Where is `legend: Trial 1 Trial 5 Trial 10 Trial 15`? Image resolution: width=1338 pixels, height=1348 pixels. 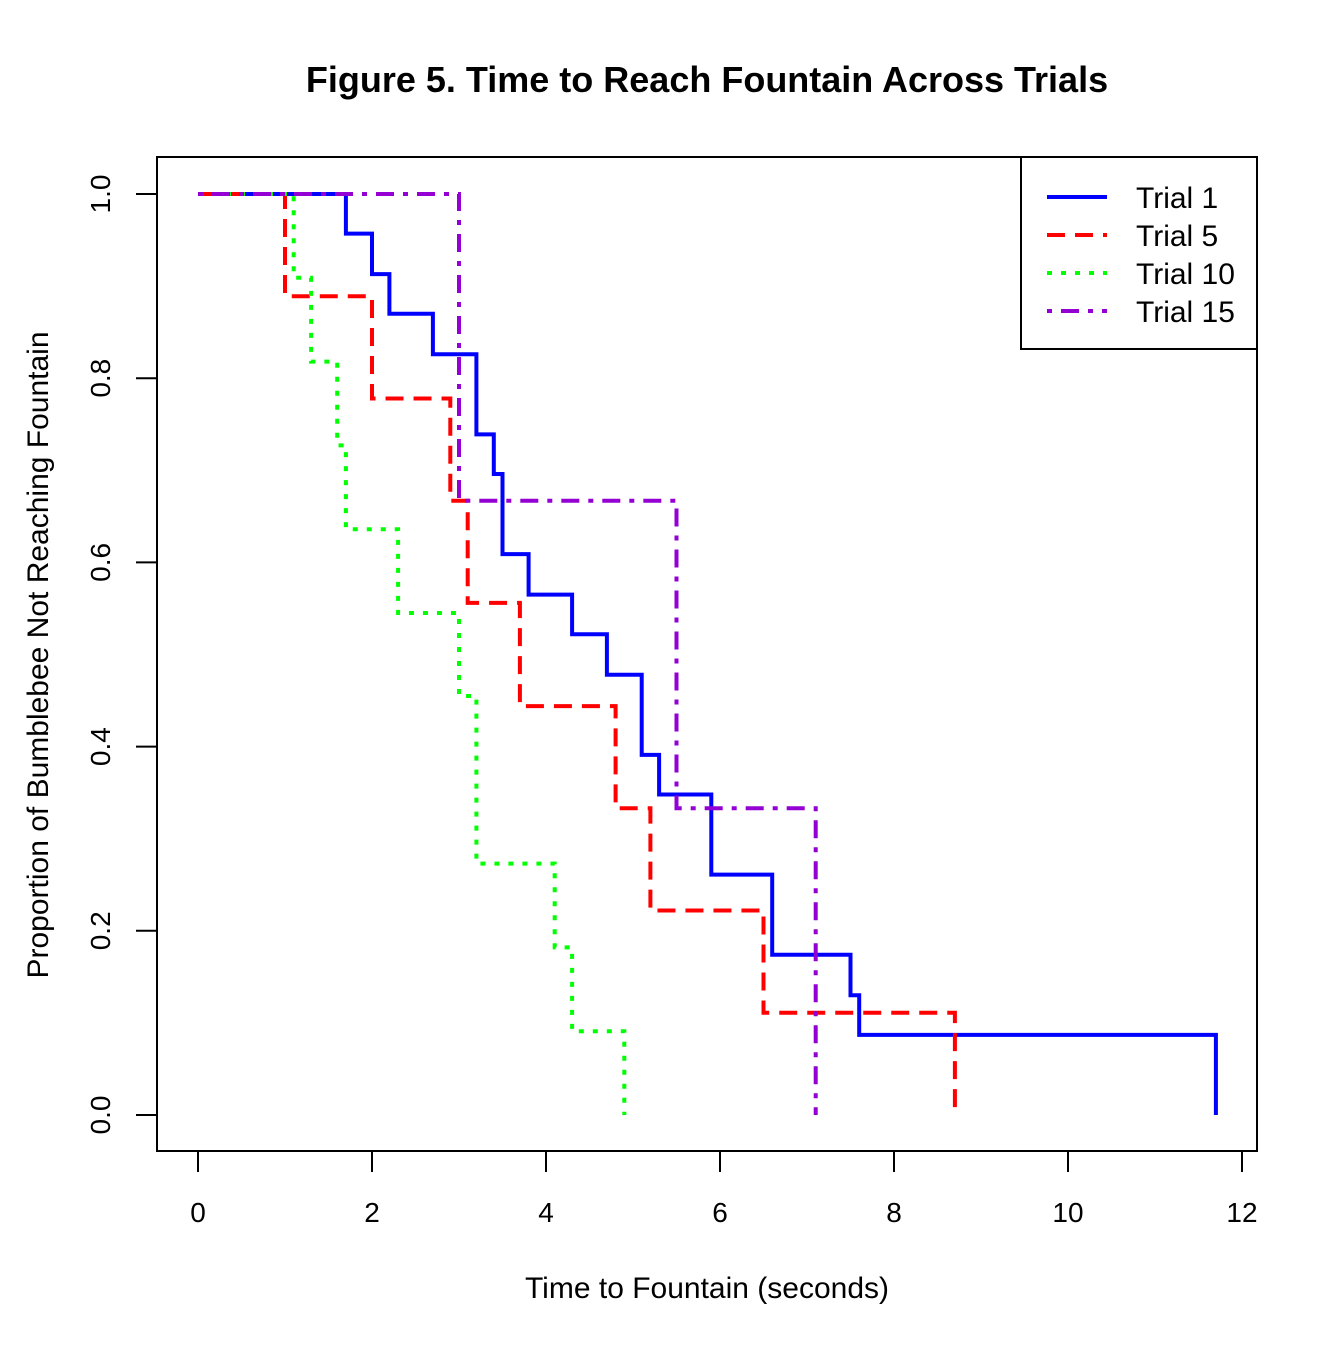 legend: Trial 1 Trial 5 Trial 10 Trial 15 is located at coordinates (1139, 253).